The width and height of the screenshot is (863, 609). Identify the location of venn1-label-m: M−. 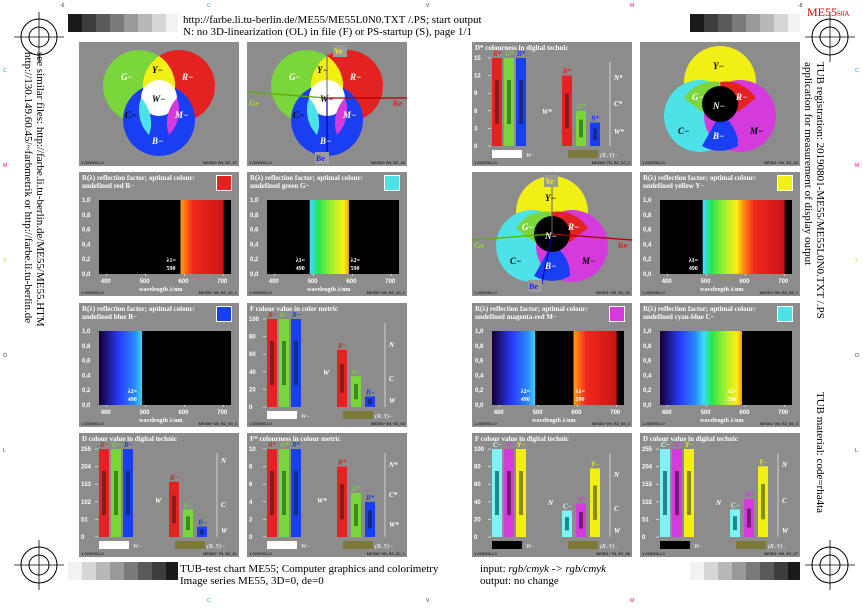
(181, 115).